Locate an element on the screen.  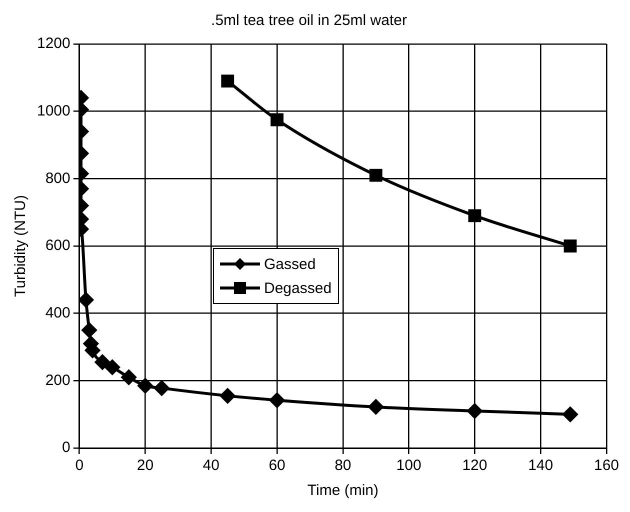
y-tick-label: 200 is located at coordinates (57, 380).